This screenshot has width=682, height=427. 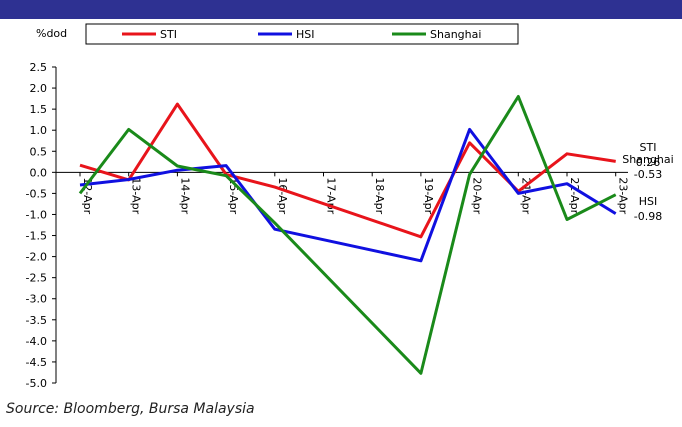 I want to click on annotation-value-sti: 0.26, so click(x=648, y=162).